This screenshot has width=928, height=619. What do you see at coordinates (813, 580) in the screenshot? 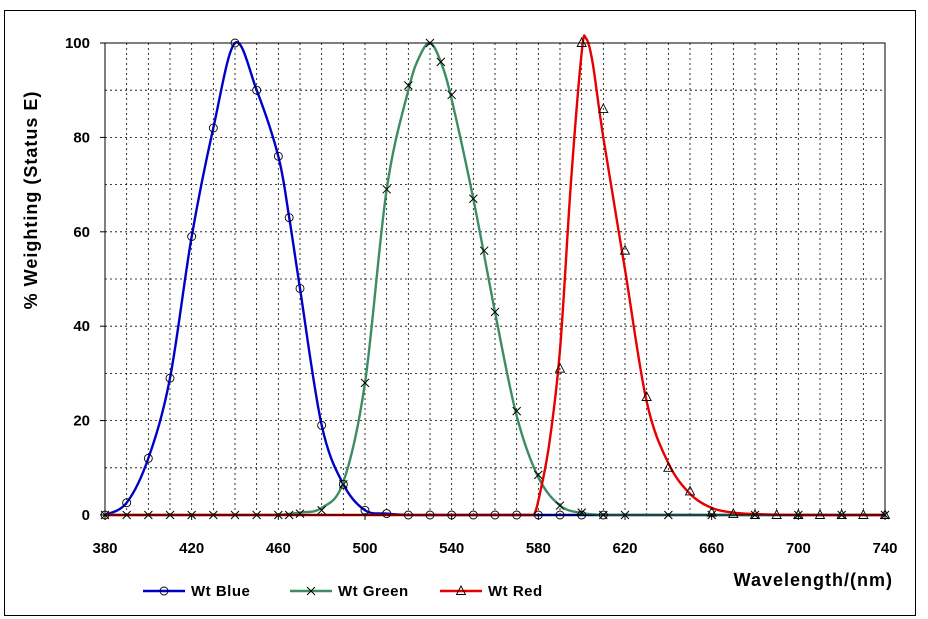
I see `x-axis-title: Wavelength/(nm)` at bounding box center [813, 580].